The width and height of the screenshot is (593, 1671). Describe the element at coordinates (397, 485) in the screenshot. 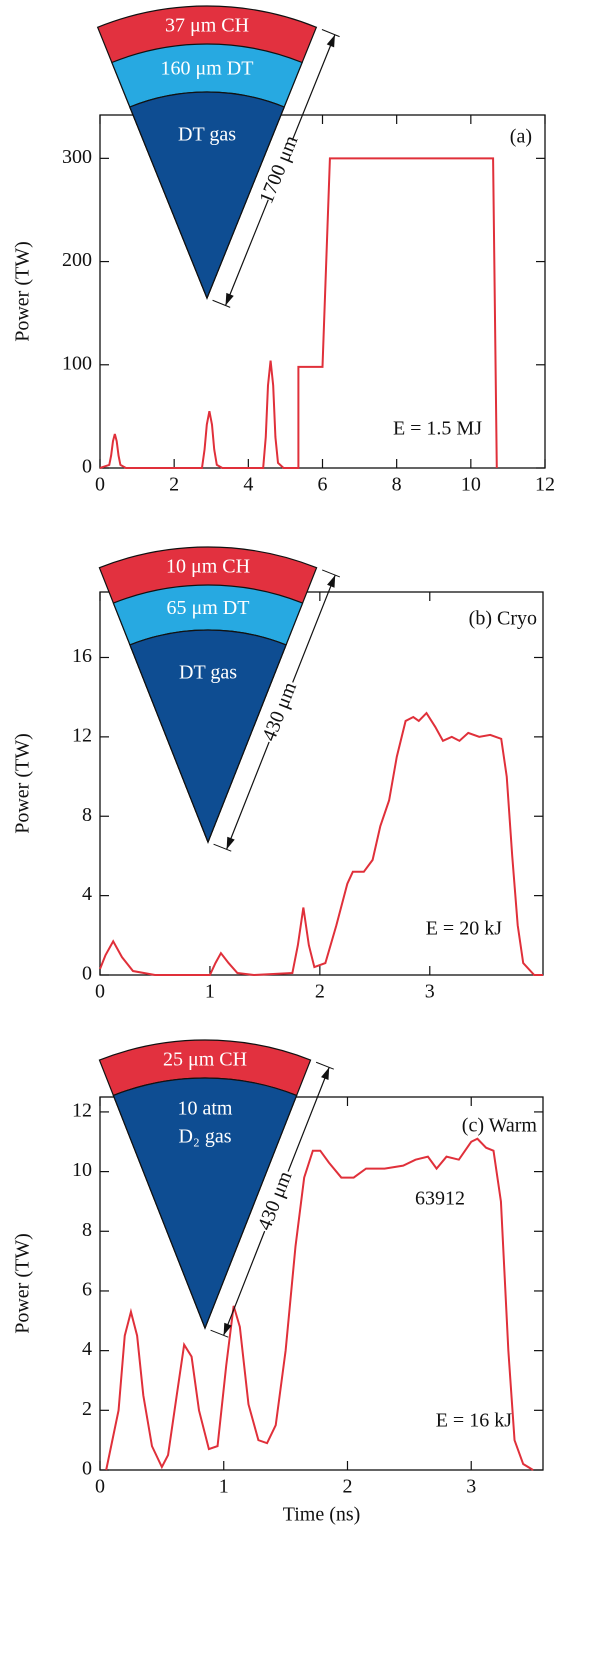

I see `x-tick-label: 8` at that location.